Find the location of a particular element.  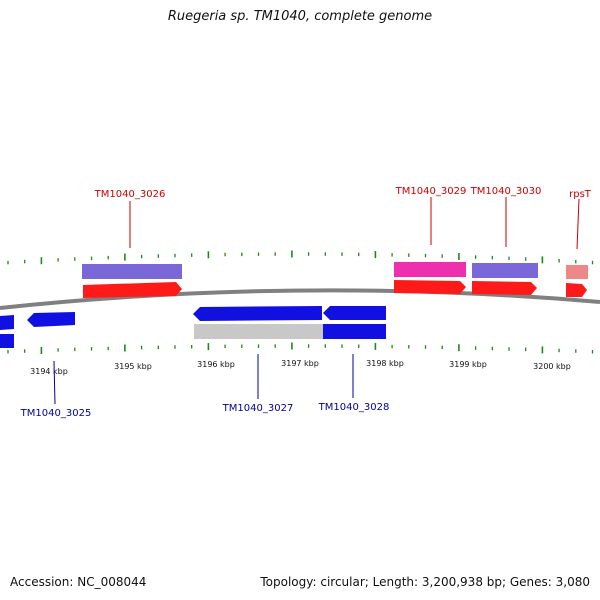

cds-arrow-rpst is located at coordinates (576, 290).